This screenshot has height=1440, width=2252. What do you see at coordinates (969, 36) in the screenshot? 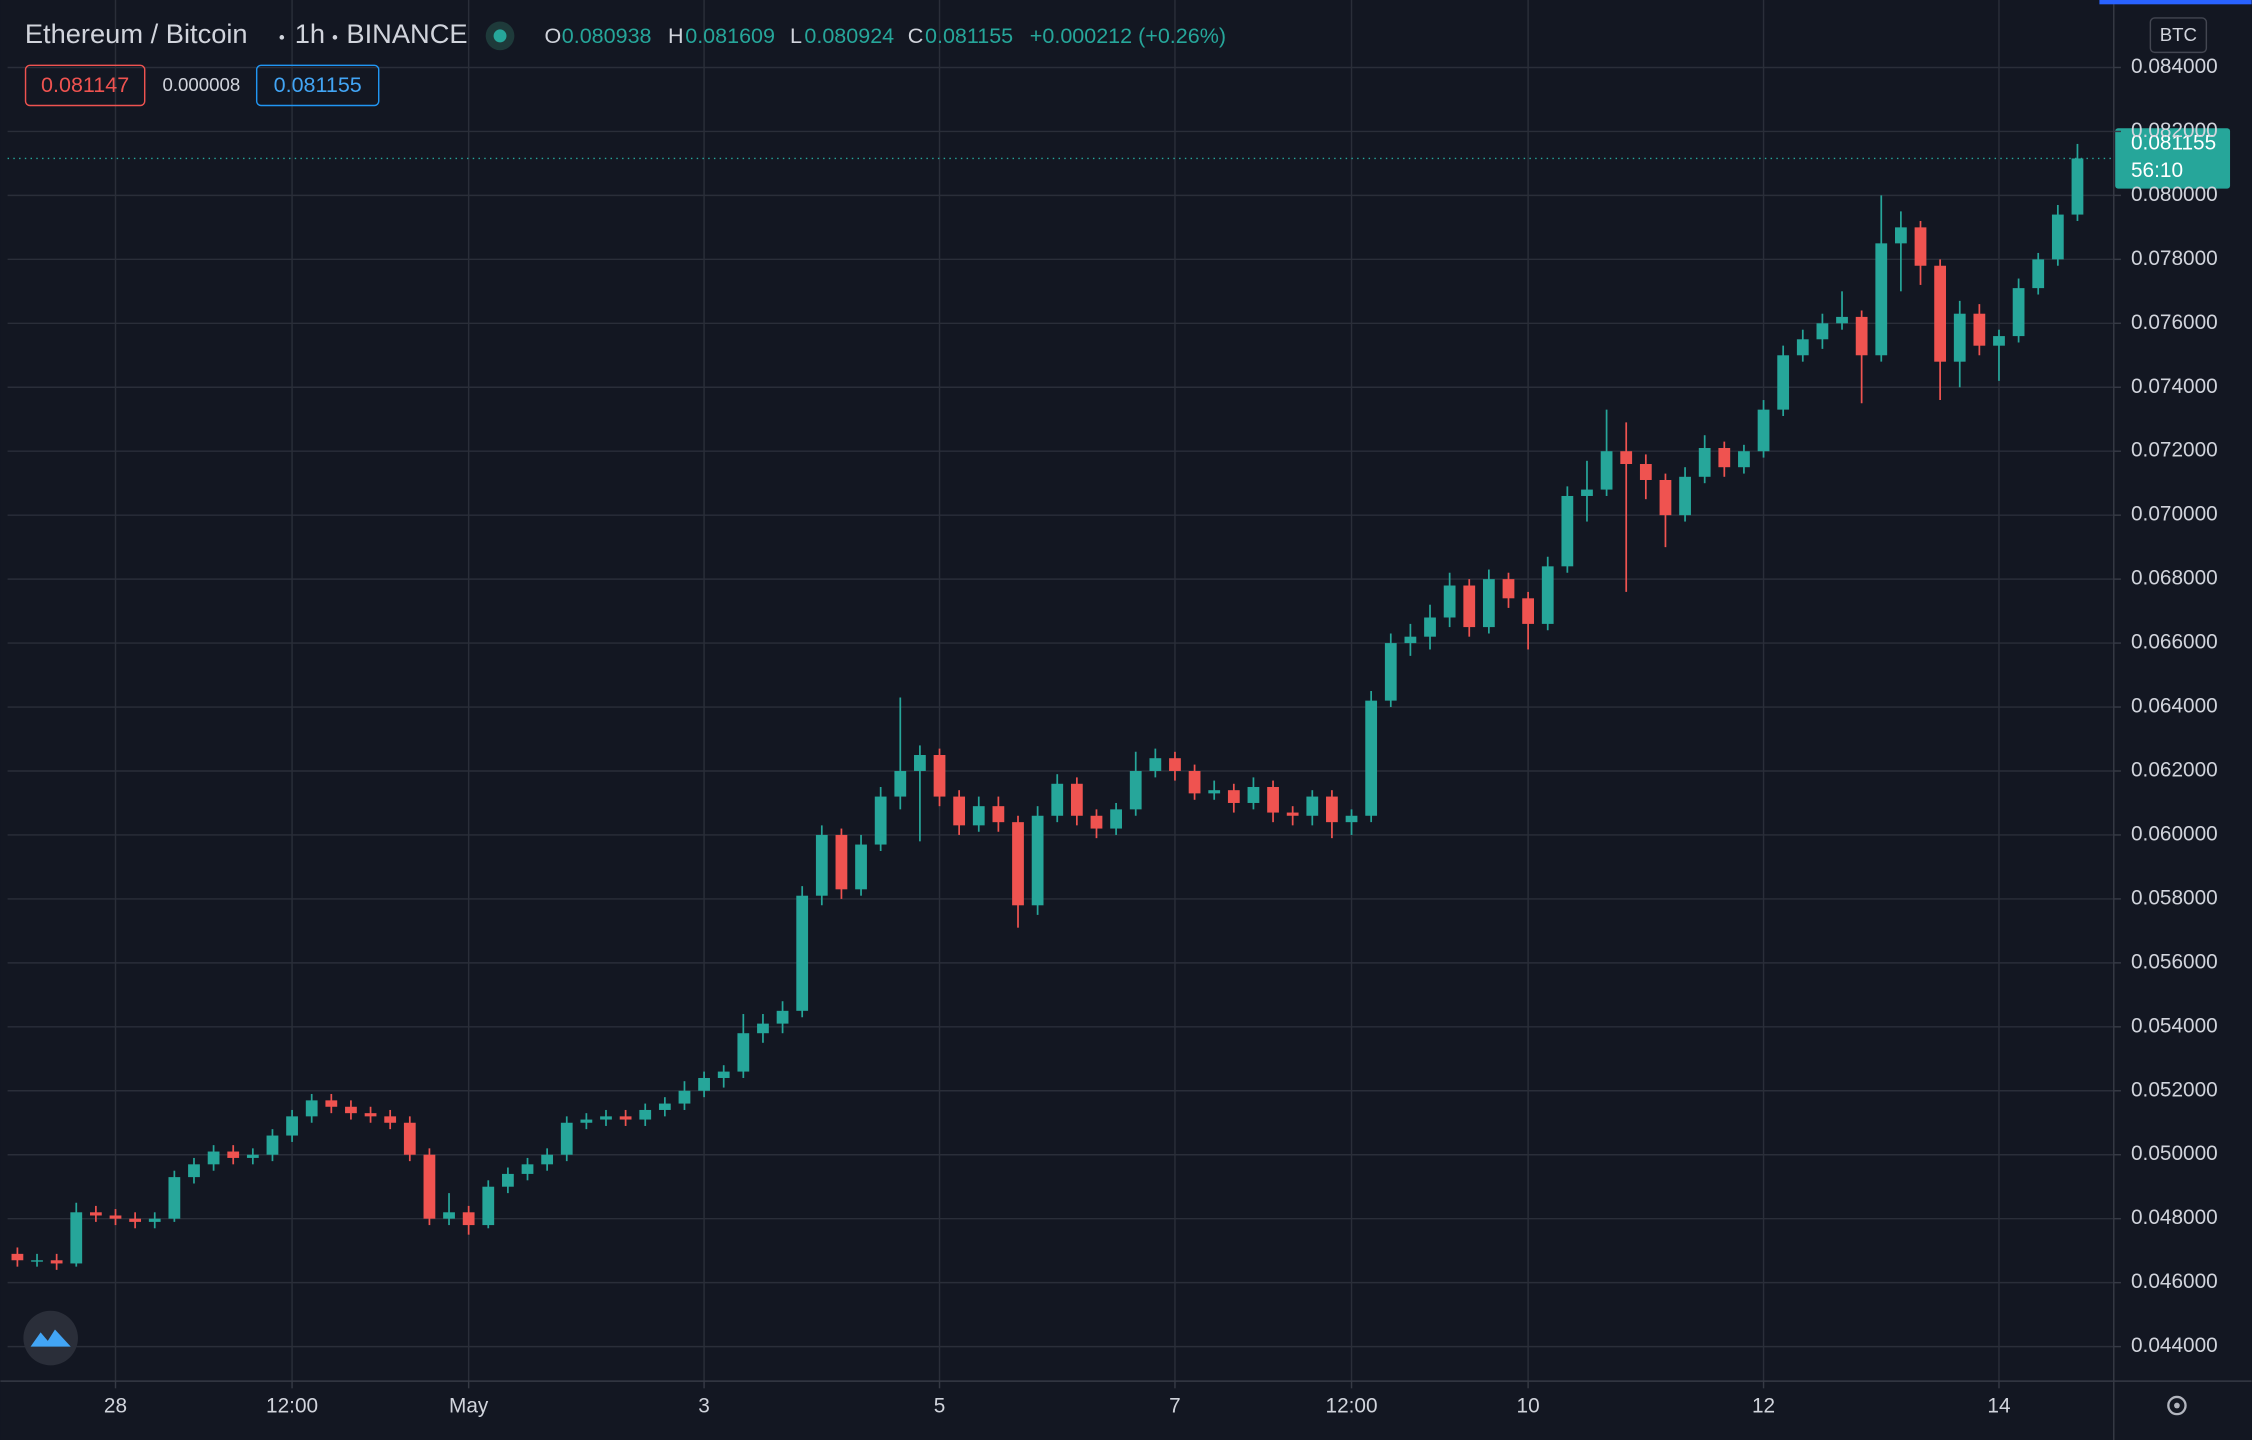
I see `ohlc-value: 0.081155` at bounding box center [969, 36].